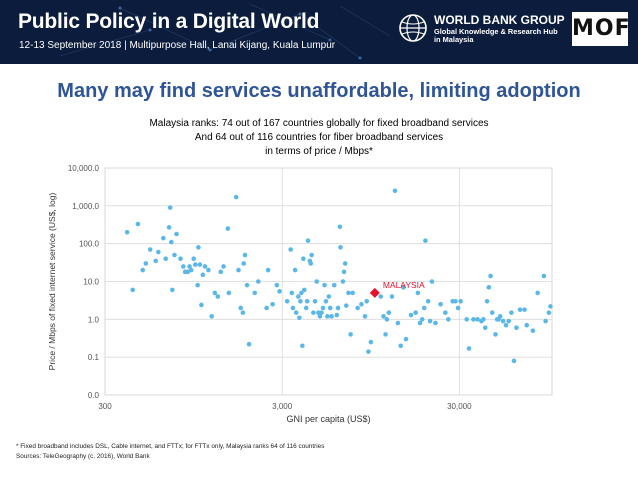 The width and height of the screenshot is (638, 479). Describe the element at coordinates (319, 151) in the screenshot. I see `chart-title-line-3: in terms of price / Mbps*` at that location.